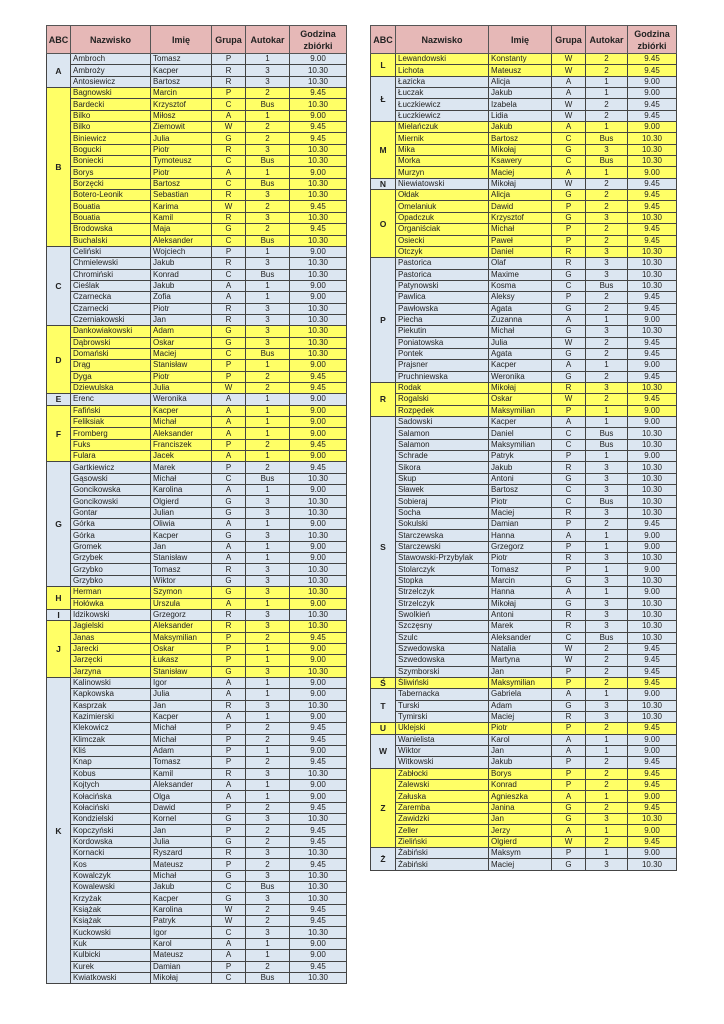  Describe the element at coordinates (267, 39) in the screenshot. I see `header-bus: Autokar` at that location.